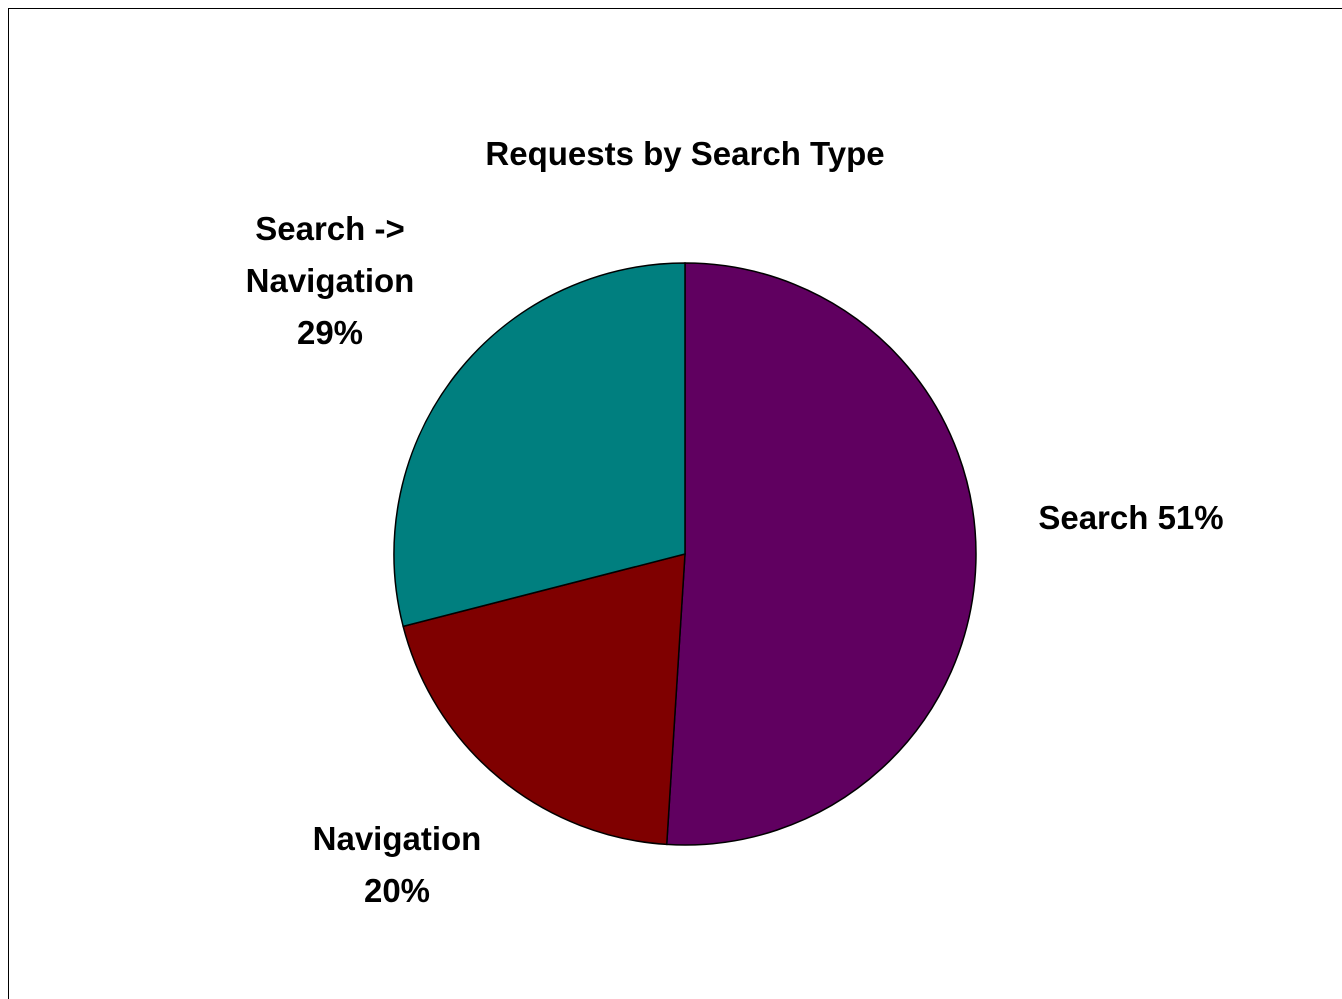 The image size is (1342, 999). Describe the element at coordinates (544, 699) in the screenshot. I see `pie-slice-navigation` at that location.